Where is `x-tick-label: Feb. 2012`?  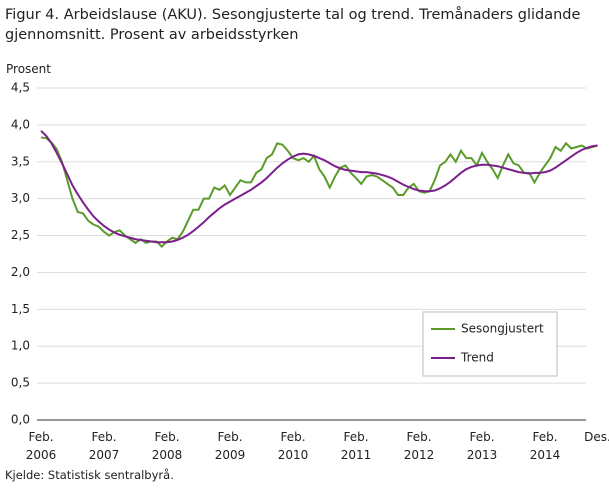
x-tick-label: Feb. 2012 is located at coordinates (419, 446).